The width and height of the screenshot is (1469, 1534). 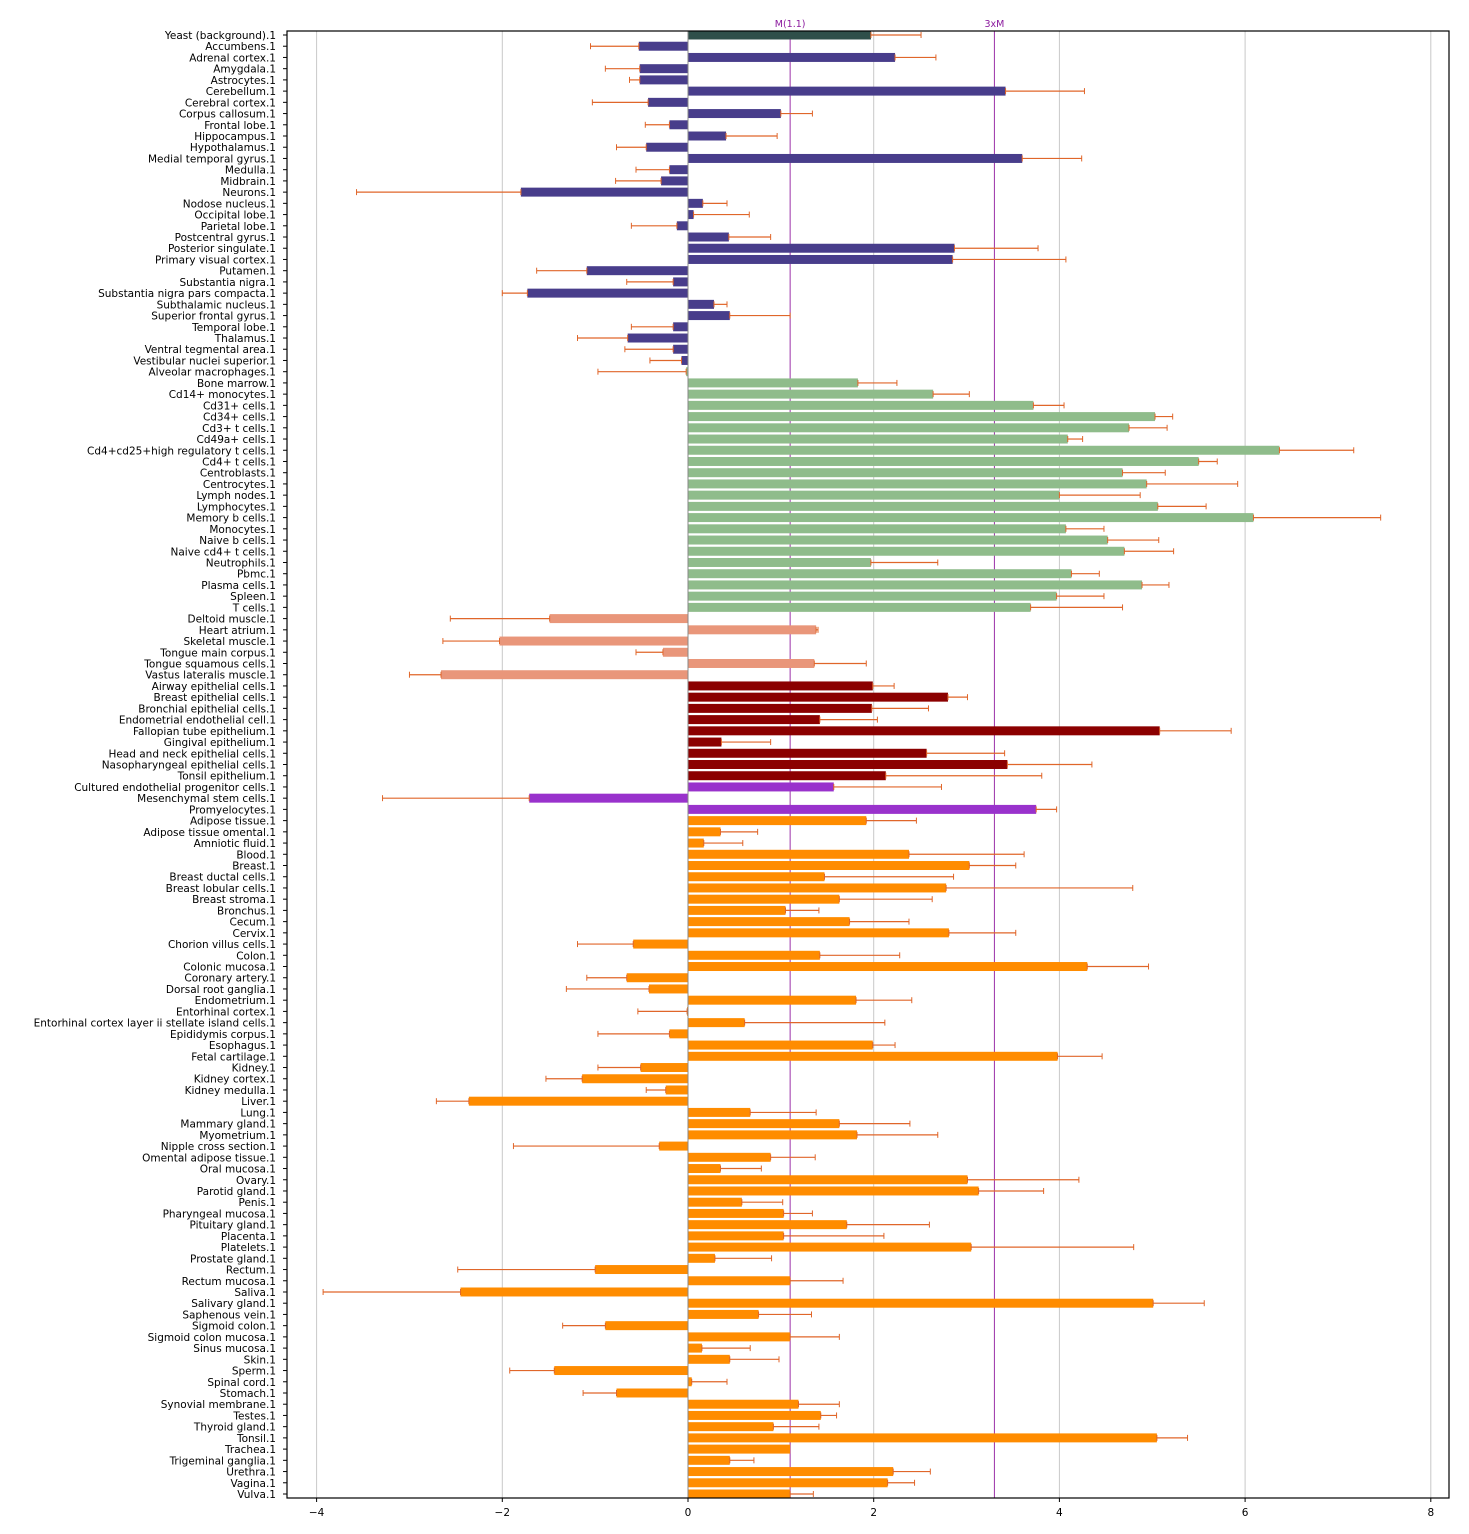 I want to click on category-label: Mammary gland.1, so click(x=228, y=1125).